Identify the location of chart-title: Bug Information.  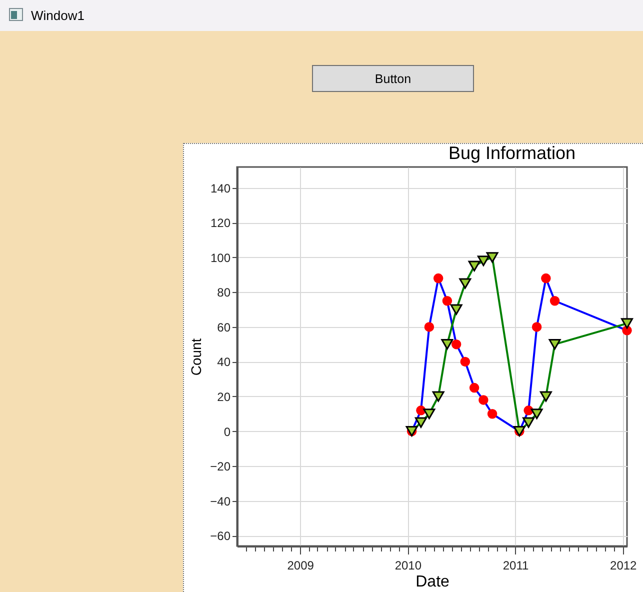
(512, 153).